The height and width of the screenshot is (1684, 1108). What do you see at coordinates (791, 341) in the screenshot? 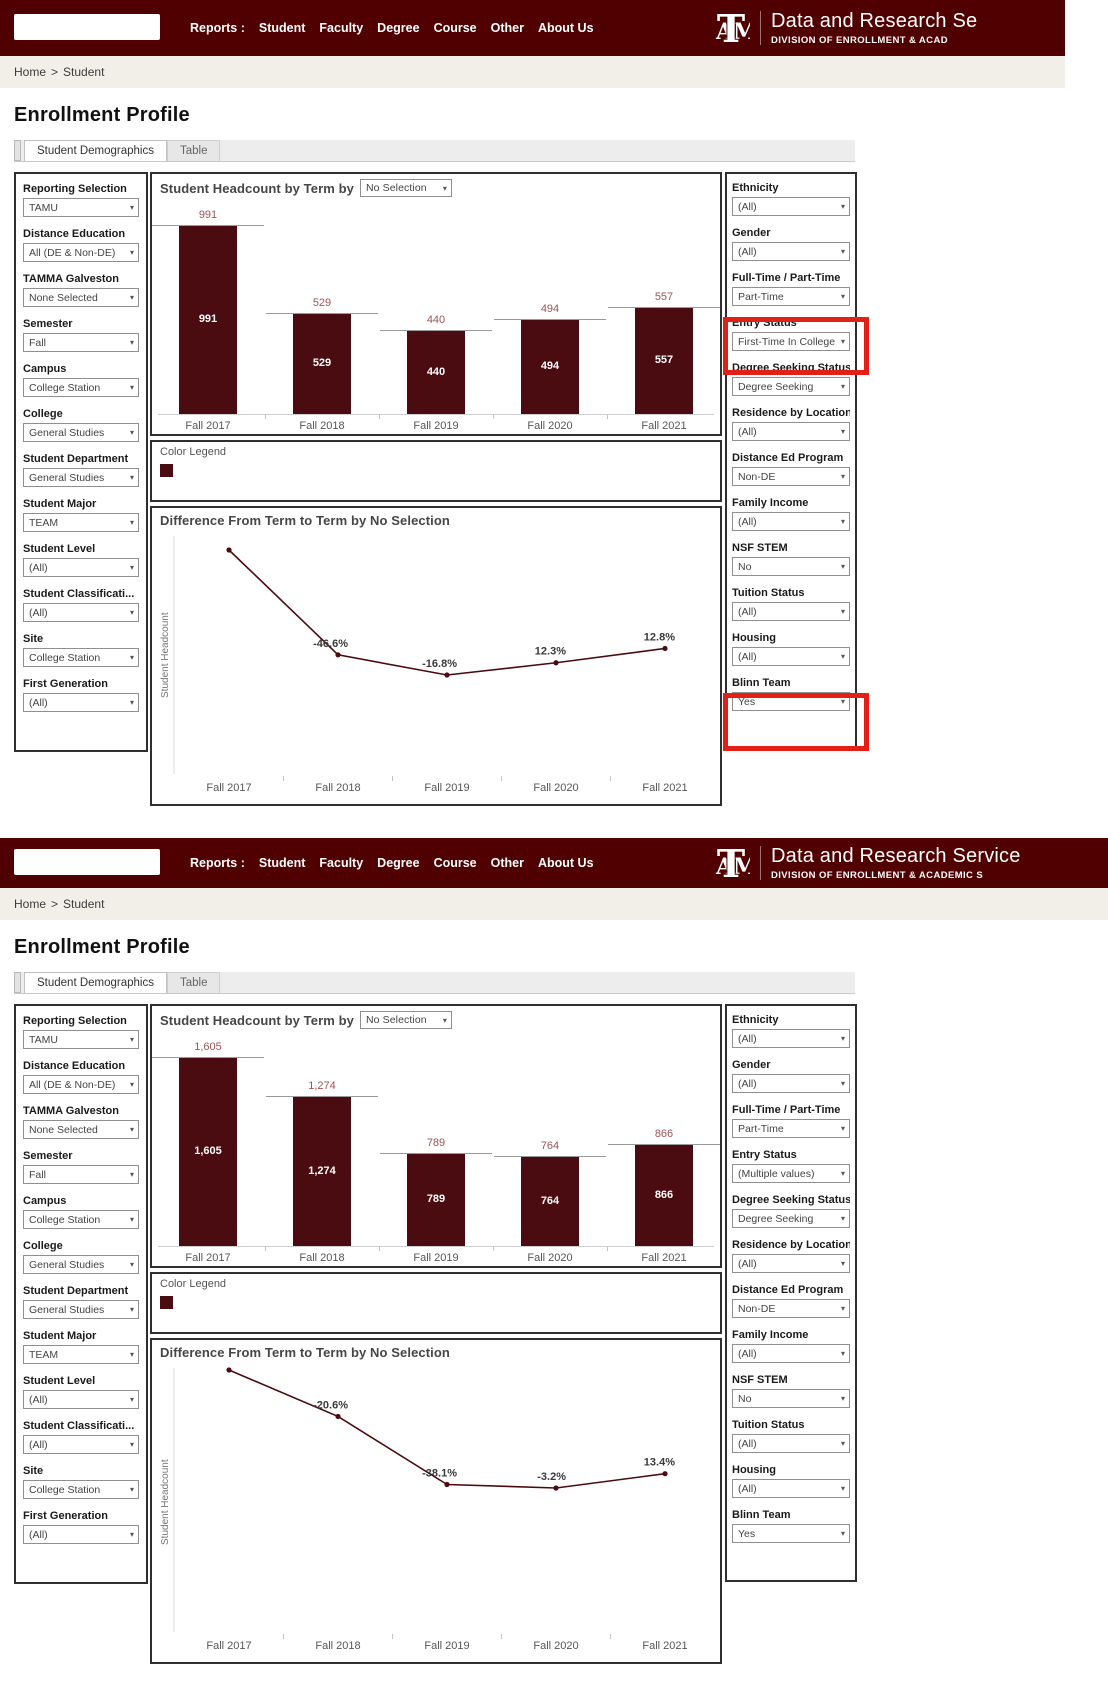
I see `filter-dropdown: First-Time In College ▾` at bounding box center [791, 341].